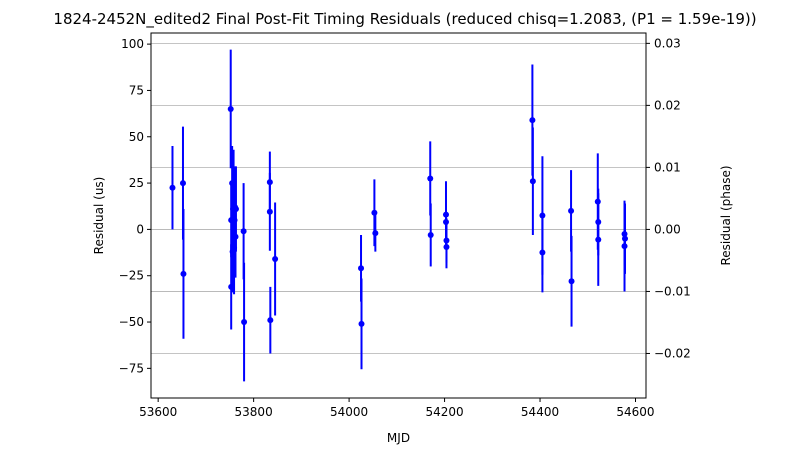 The width and height of the screenshot is (798, 455). What do you see at coordinates (398, 438) in the screenshot?
I see `x-axis-label: MJD` at bounding box center [398, 438].